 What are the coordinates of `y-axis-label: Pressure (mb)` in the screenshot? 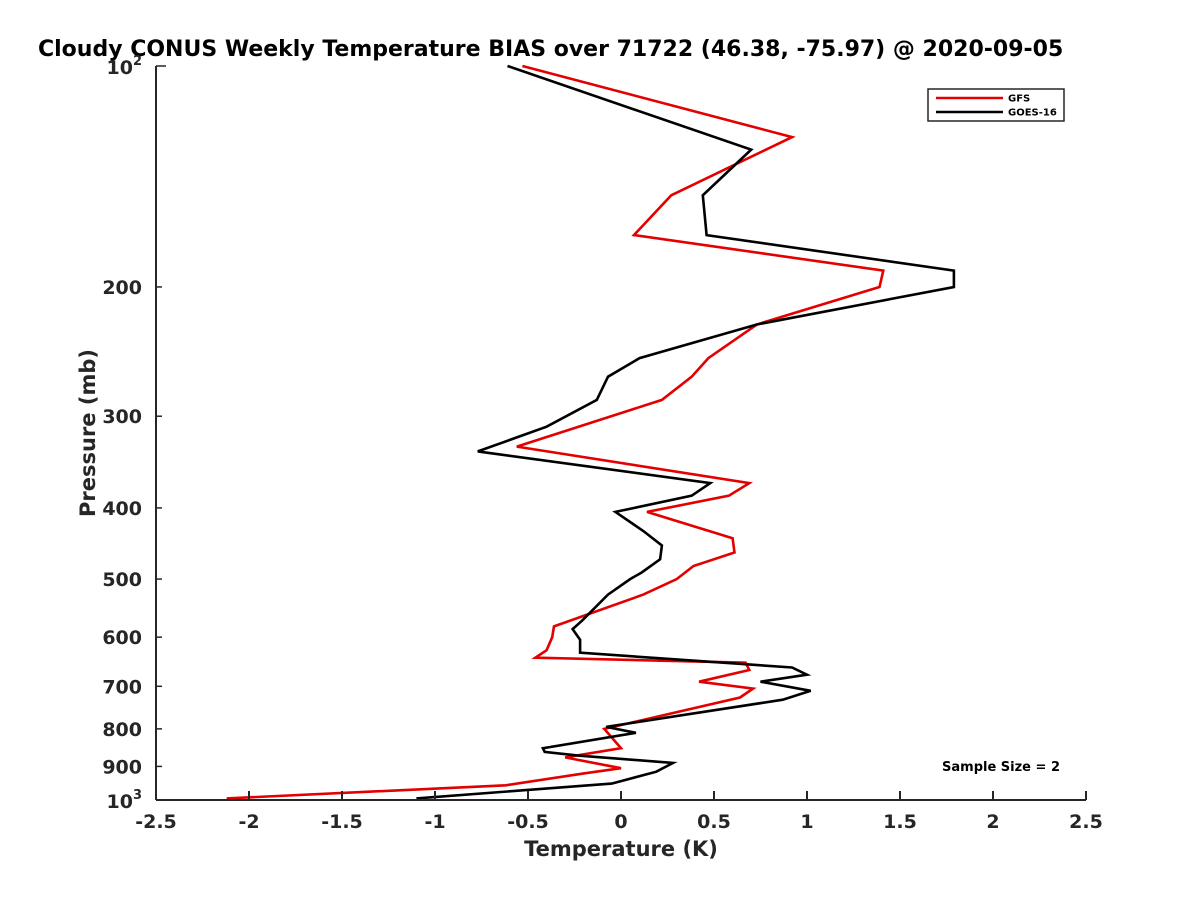 It's located at (88, 433).